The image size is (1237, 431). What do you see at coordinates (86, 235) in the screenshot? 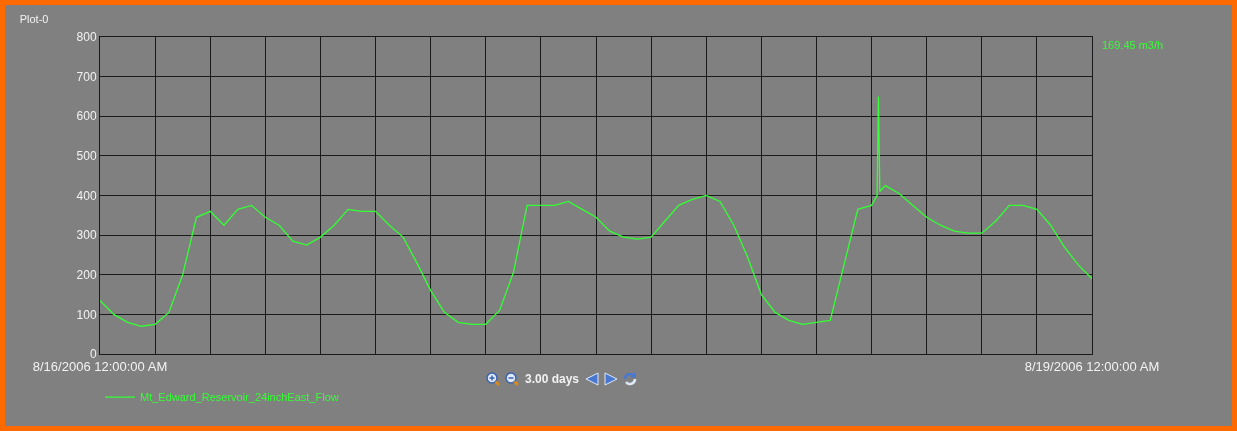
I see `y-tick-label: 300` at bounding box center [86, 235].